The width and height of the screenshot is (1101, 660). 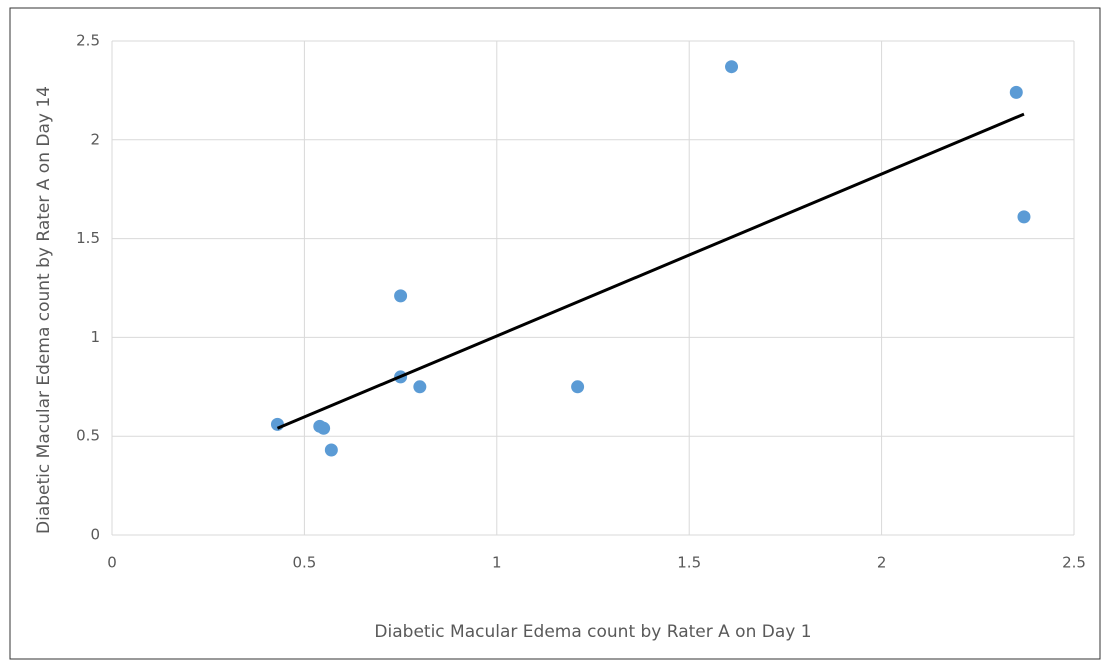 I want to click on x-tick-label: 1.5, so click(x=689, y=563).